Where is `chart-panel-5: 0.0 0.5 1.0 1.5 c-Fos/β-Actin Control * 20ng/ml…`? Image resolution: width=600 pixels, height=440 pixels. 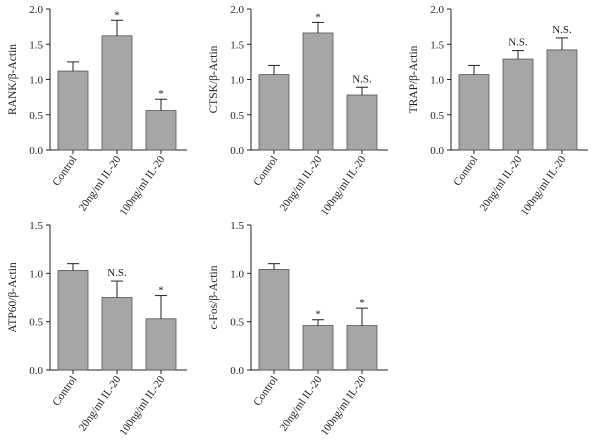 chart-panel-5: 0.0 0.5 1.0 1.5 c-Fos/β-Actin Control * 20ng/ml… is located at coordinates (298, 329).